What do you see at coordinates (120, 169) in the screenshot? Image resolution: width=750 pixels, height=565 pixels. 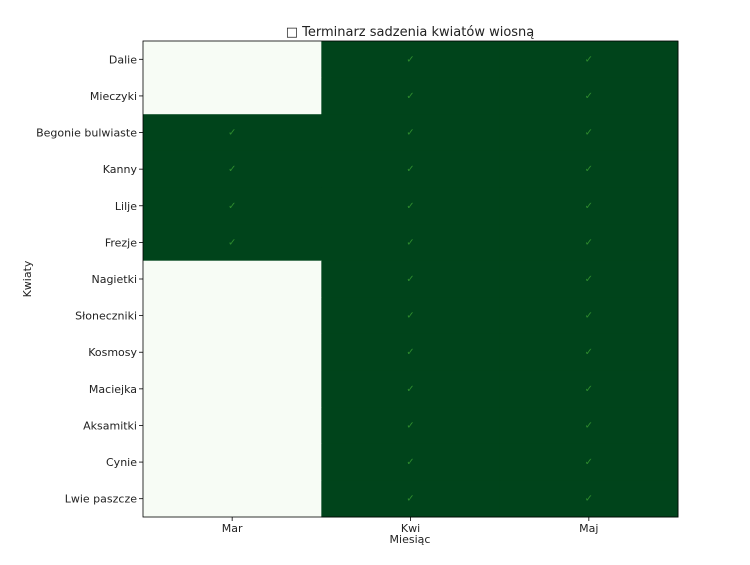 I see `y-tick-label: Kanny` at bounding box center [120, 169].